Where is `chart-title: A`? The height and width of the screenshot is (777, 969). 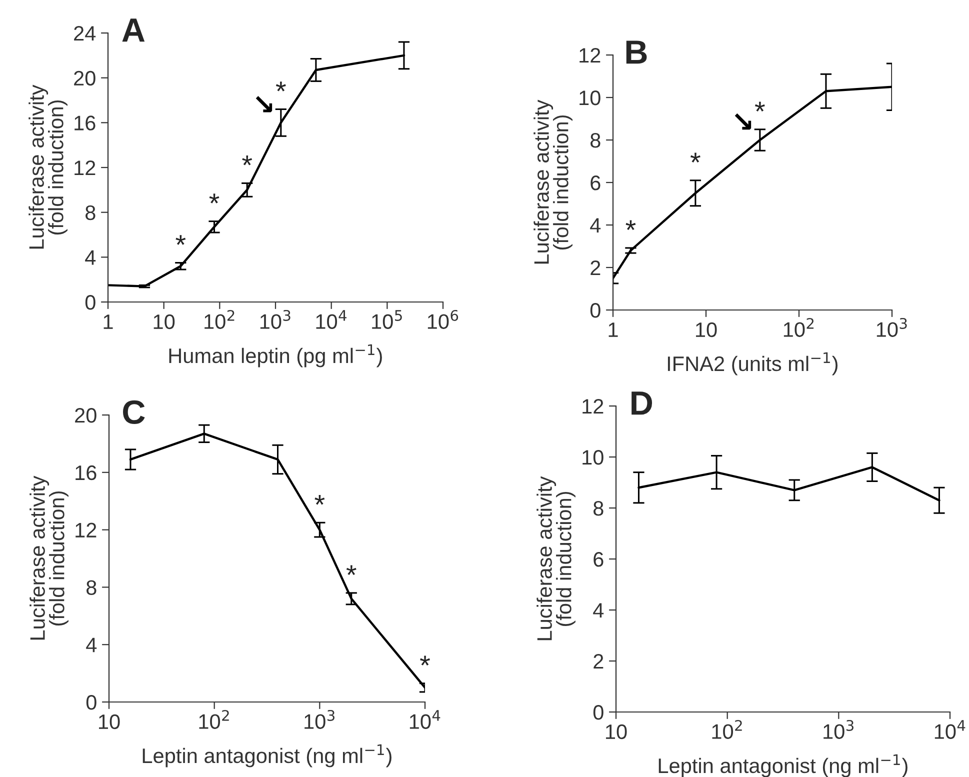
chart-title: A is located at coordinates (133, 30).